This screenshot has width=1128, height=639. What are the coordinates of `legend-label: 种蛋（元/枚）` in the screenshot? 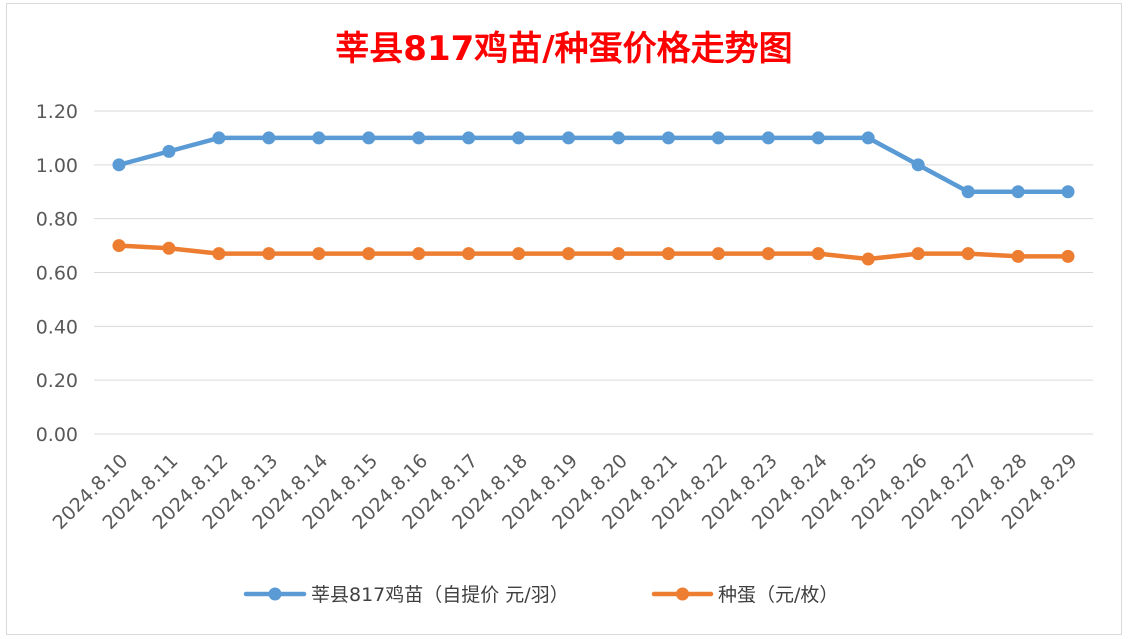 It's located at (778, 595).